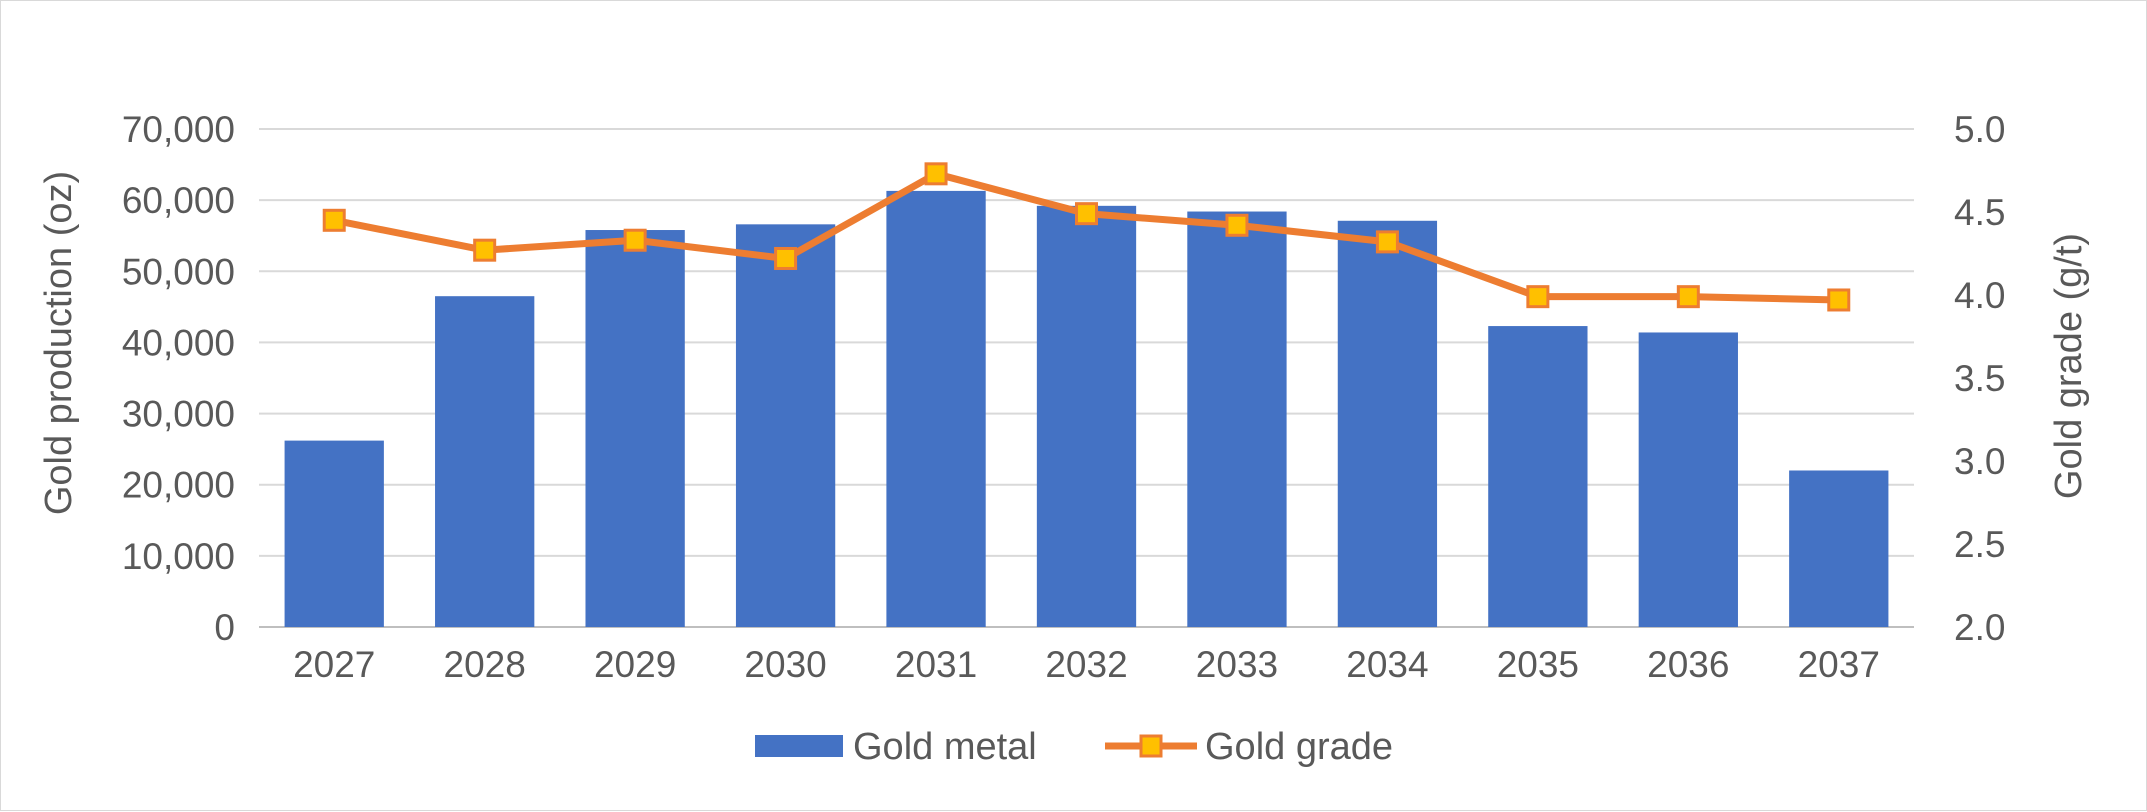 The height and width of the screenshot is (812, 2147). Describe the element at coordinates (1979, 627) in the screenshot. I see `y2-tick-label: 2.0` at that location.